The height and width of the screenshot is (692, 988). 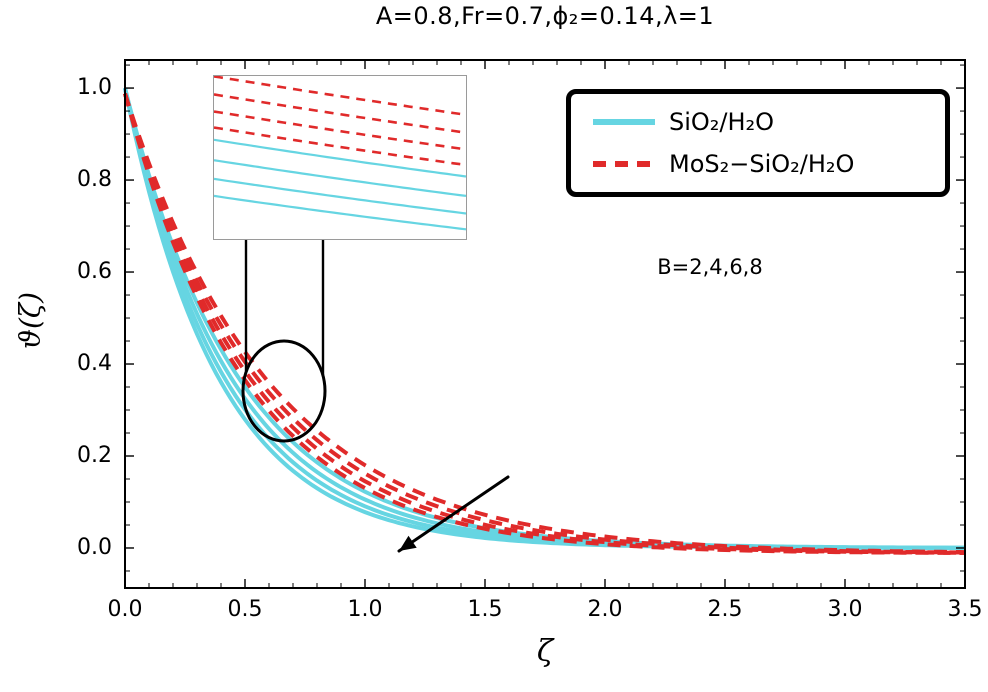 What do you see at coordinates (710, 267) in the screenshot?
I see `annotation-b-values: B=2,4,6,8` at bounding box center [710, 267].